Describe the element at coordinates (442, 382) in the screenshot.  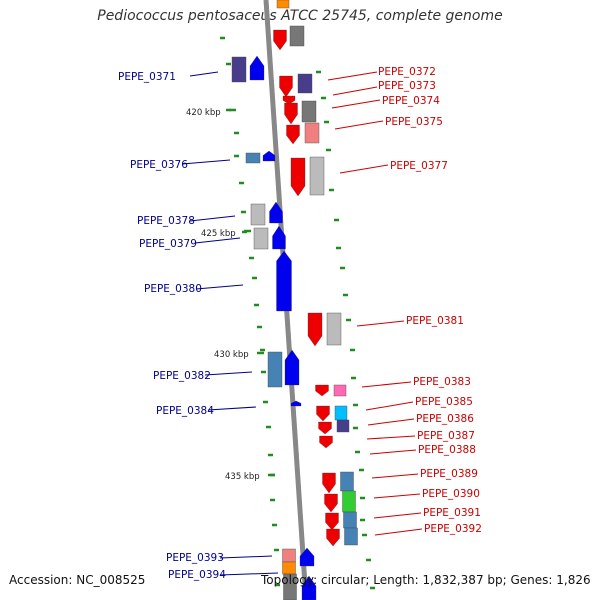
I see `gene-label-right: PEPE_0383` at that location.